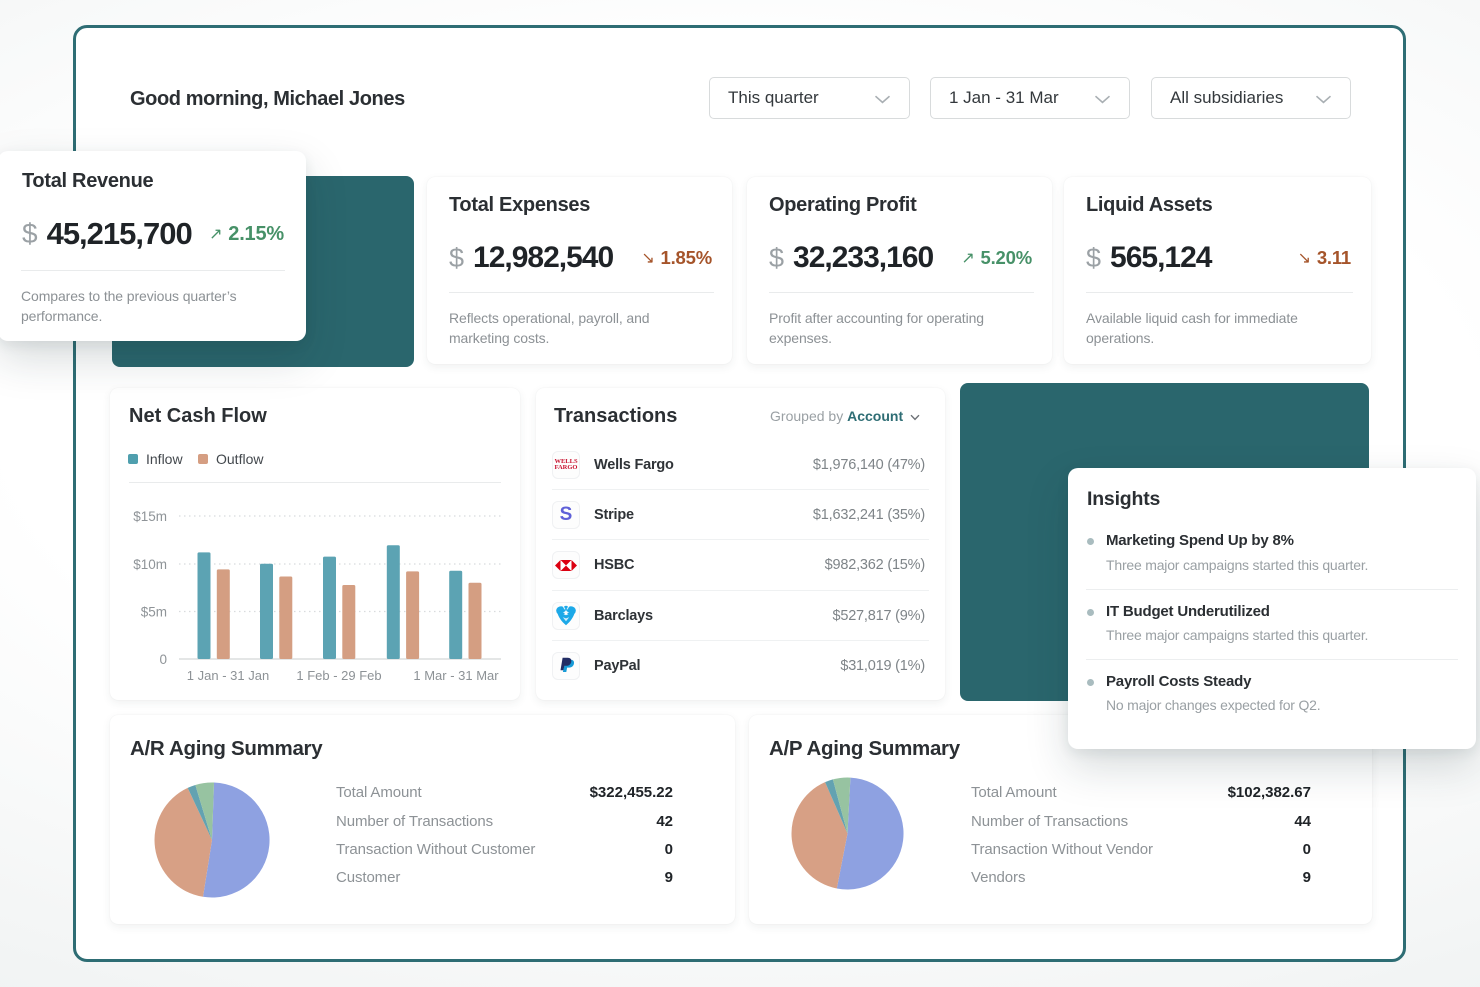  I want to click on svg-text: 1 Feb - 29 Feb, so click(338, 675).